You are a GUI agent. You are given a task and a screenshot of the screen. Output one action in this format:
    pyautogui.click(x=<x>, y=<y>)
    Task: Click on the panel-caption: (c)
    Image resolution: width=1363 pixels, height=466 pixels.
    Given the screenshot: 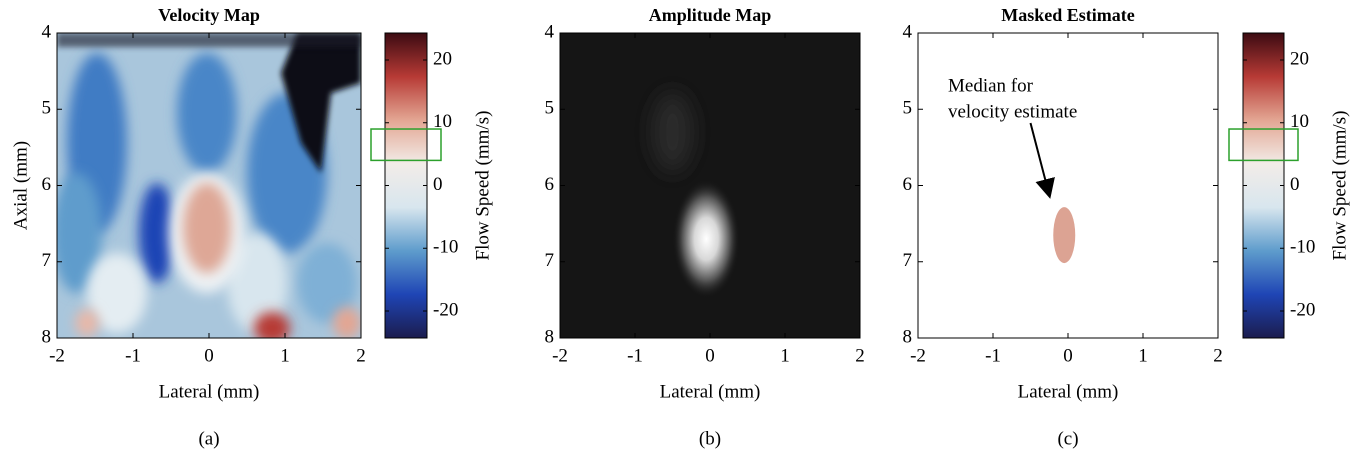 What is the action you would take?
    pyautogui.click(x=1067, y=438)
    